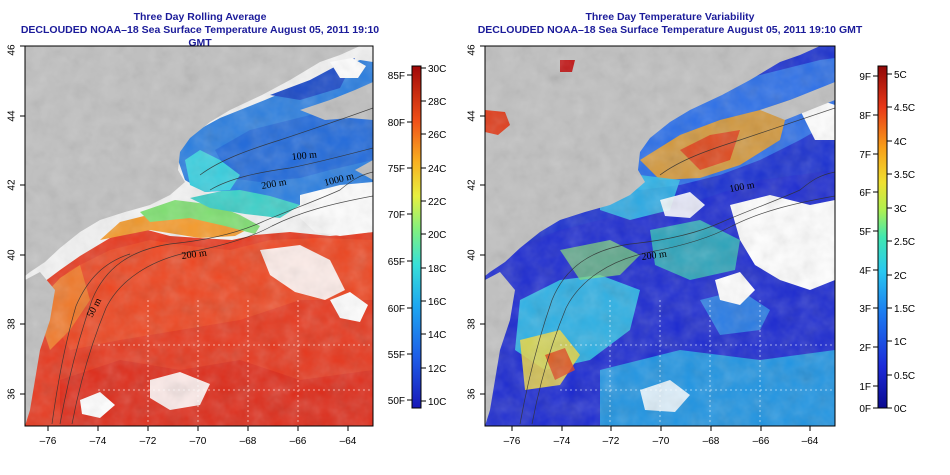 The width and height of the screenshot is (950, 475). I want to click on left-colorbar-f-label: 55F, so click(396, 355).